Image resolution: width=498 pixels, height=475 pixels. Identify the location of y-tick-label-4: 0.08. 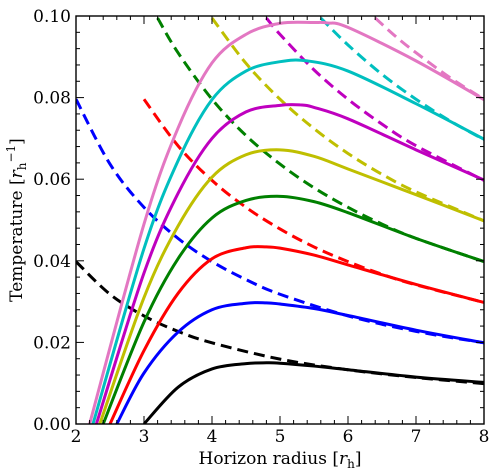
(52, 99).